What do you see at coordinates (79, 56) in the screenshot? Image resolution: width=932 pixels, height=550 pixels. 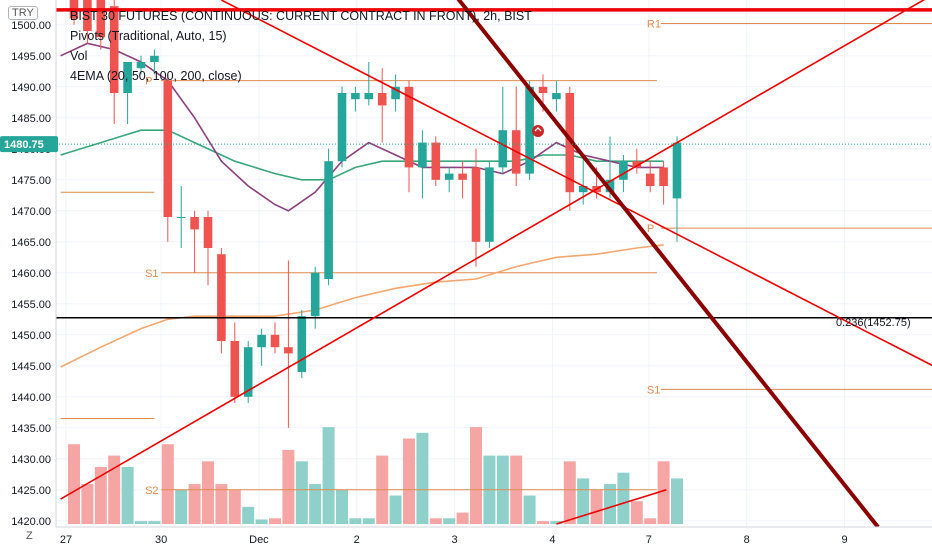 I see `legend-volume: Vol` at bounding box center [79, 56].